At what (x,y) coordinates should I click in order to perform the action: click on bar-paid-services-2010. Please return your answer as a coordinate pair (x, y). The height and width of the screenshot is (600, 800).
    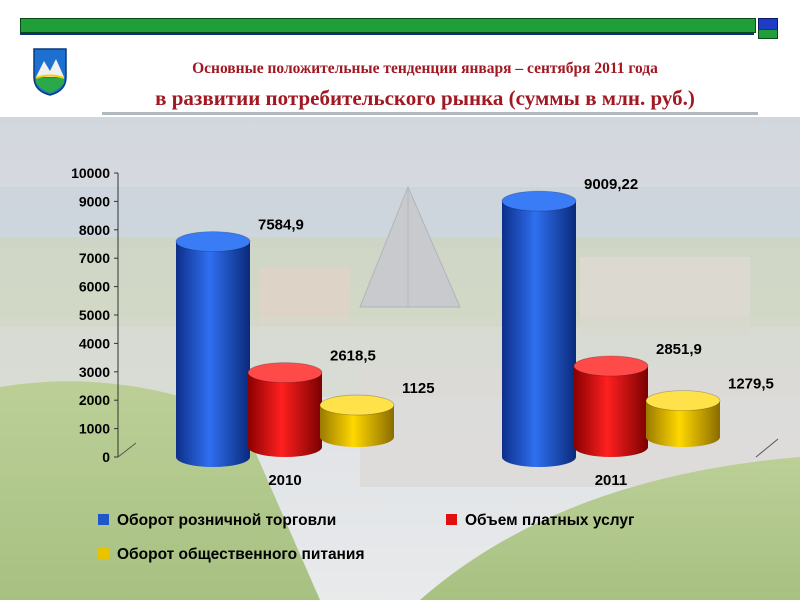
    Looking at the image, I should click on (285, 409).